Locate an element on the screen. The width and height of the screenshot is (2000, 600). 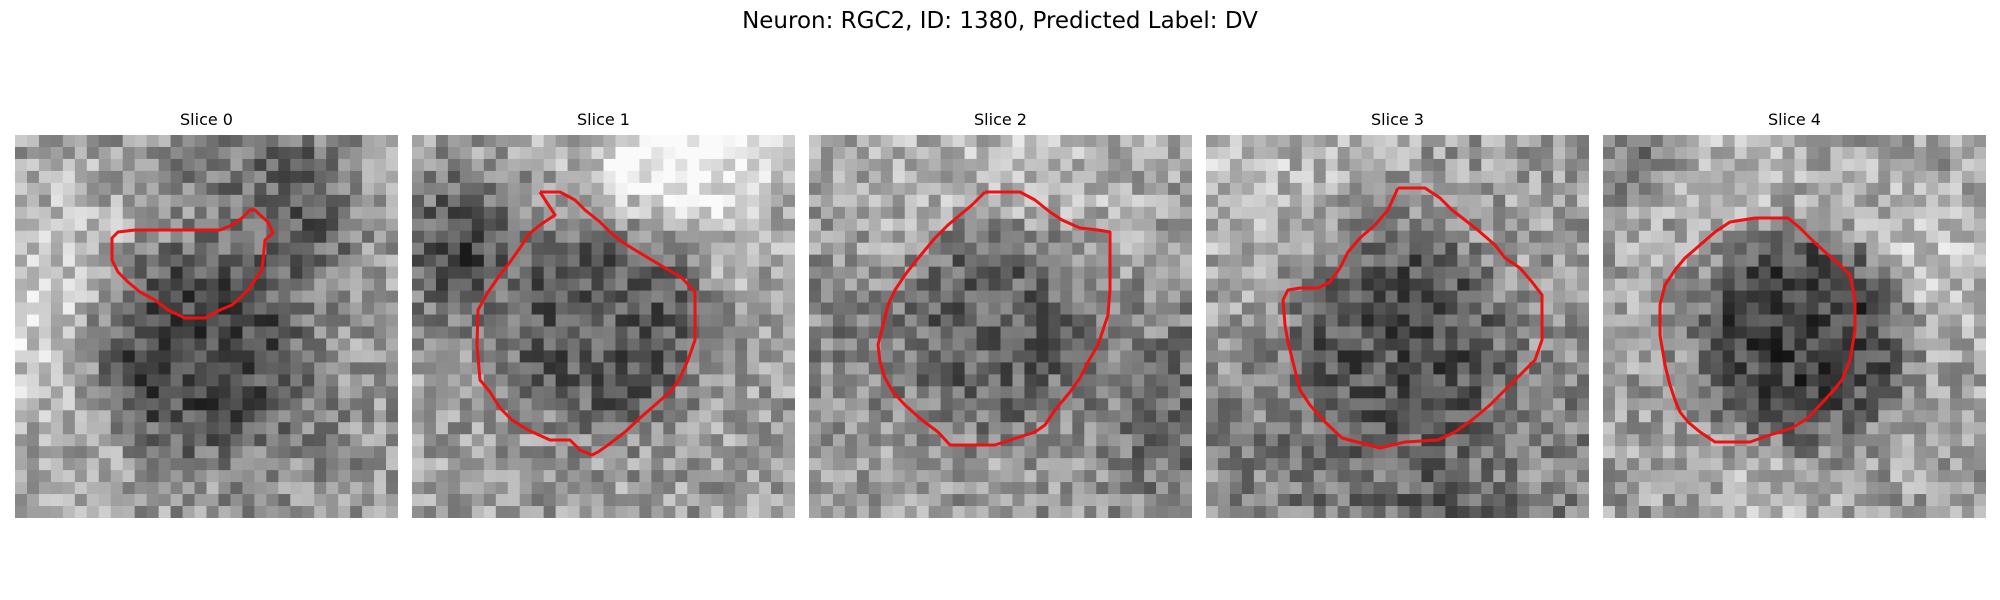
slice-panel-3: Slice 3 is located at coordinates (1397, 314).